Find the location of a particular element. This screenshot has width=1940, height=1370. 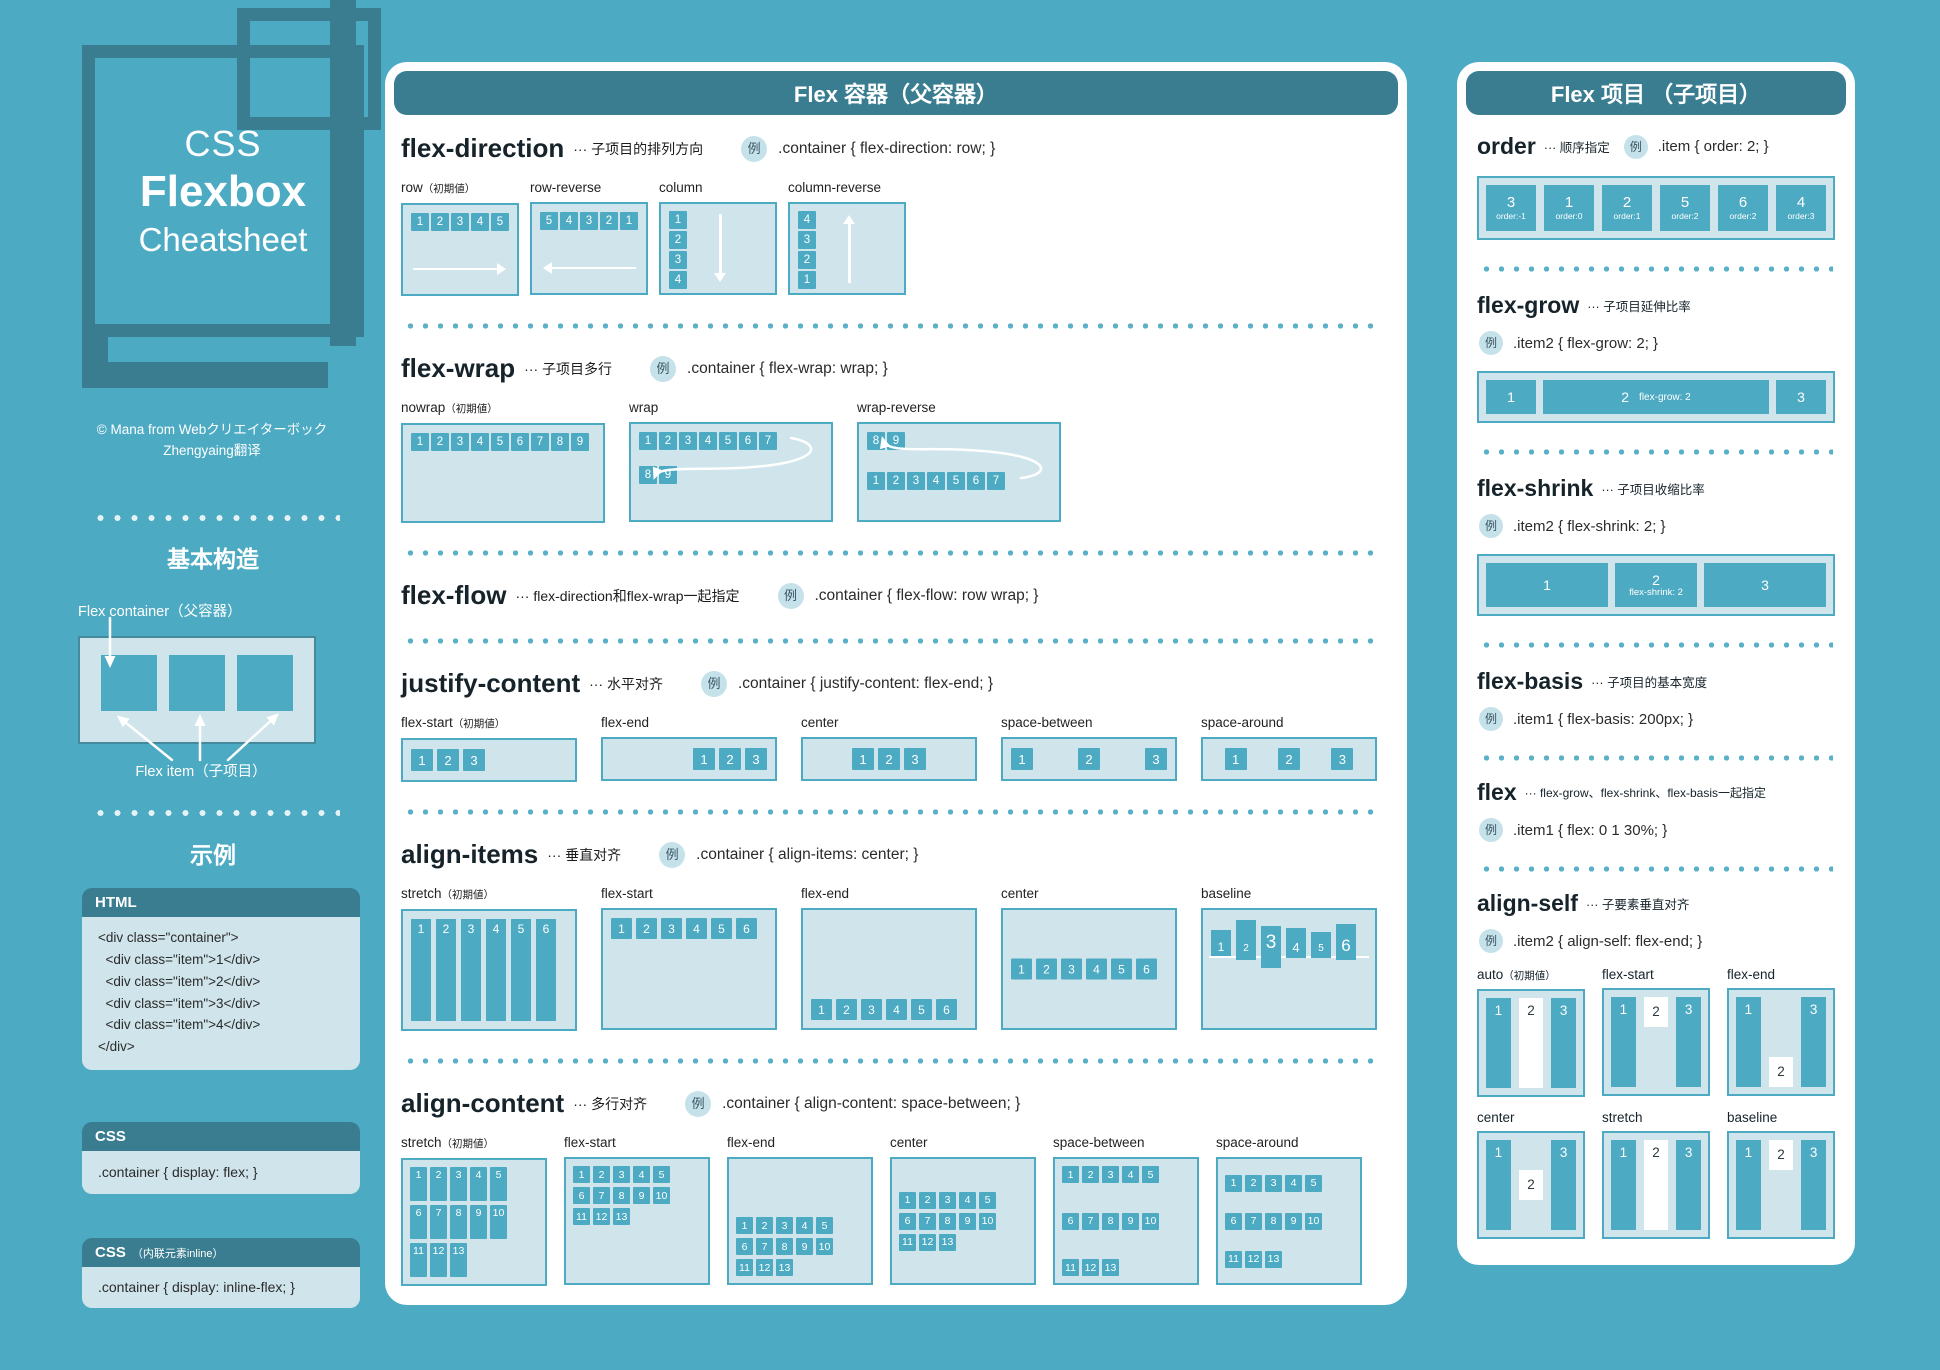

flex-item-chip: 12 is located at coordinates (1090, 1267).